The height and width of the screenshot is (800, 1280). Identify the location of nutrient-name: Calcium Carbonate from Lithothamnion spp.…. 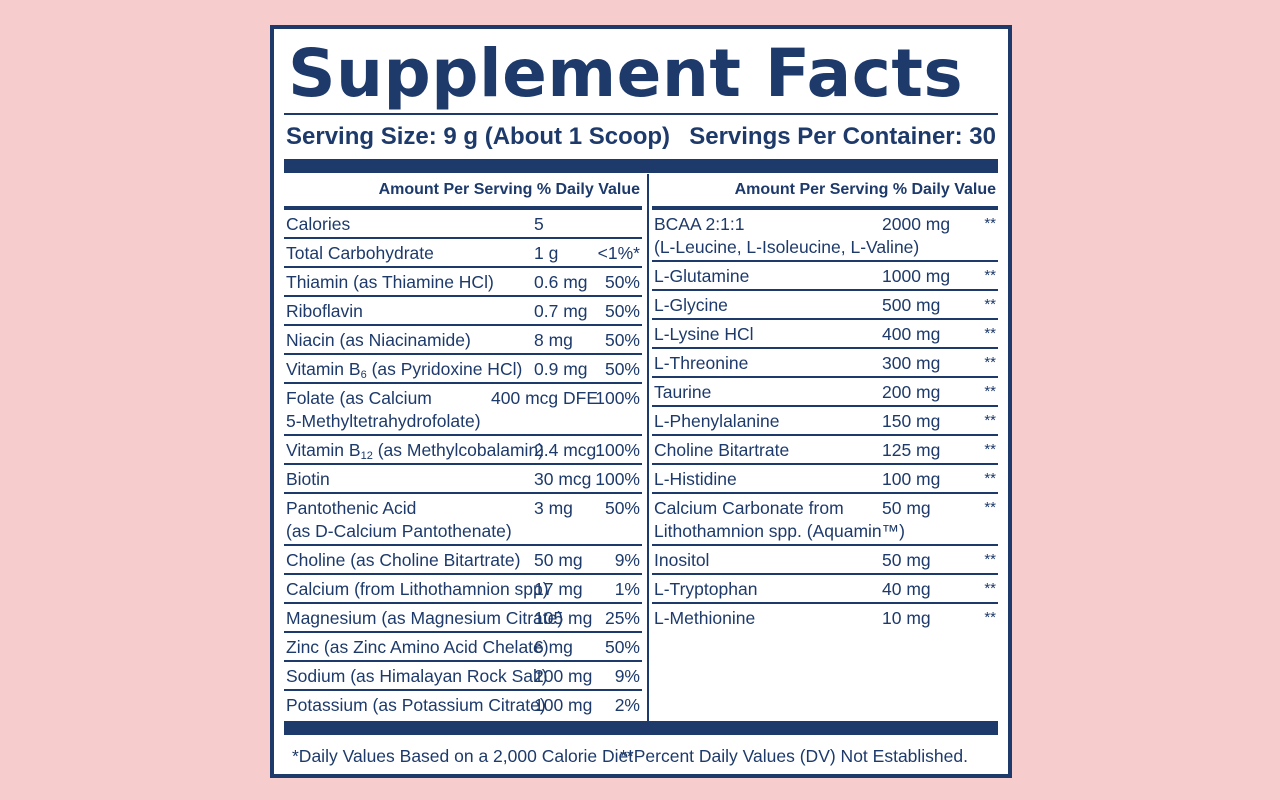
(779, 519).